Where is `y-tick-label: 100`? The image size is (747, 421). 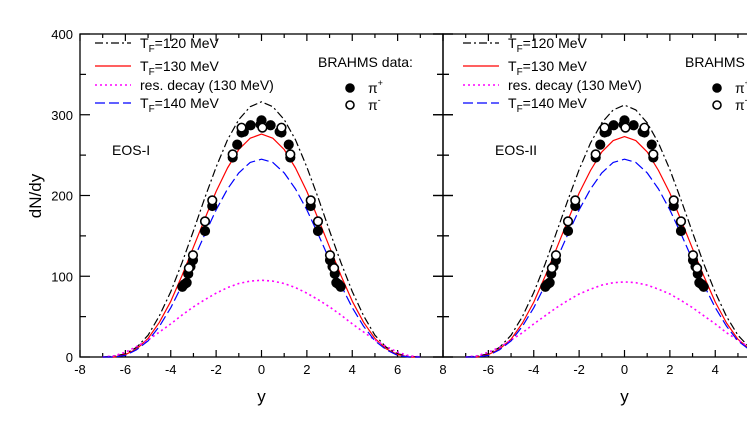
y-tick-label: 100 is located at coordinates (62, 276).